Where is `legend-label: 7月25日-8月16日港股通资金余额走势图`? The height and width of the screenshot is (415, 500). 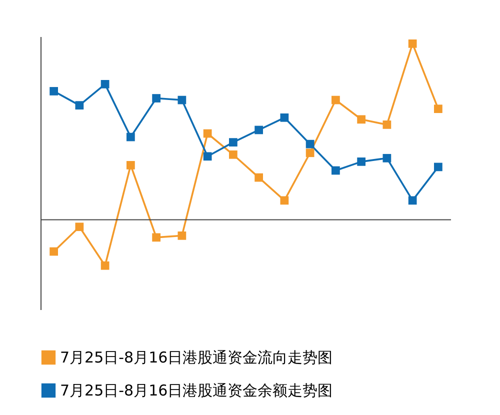 legend-label: 7月25日-8月16日港股通资金余额走势图 is located at coordinates (196, 391).